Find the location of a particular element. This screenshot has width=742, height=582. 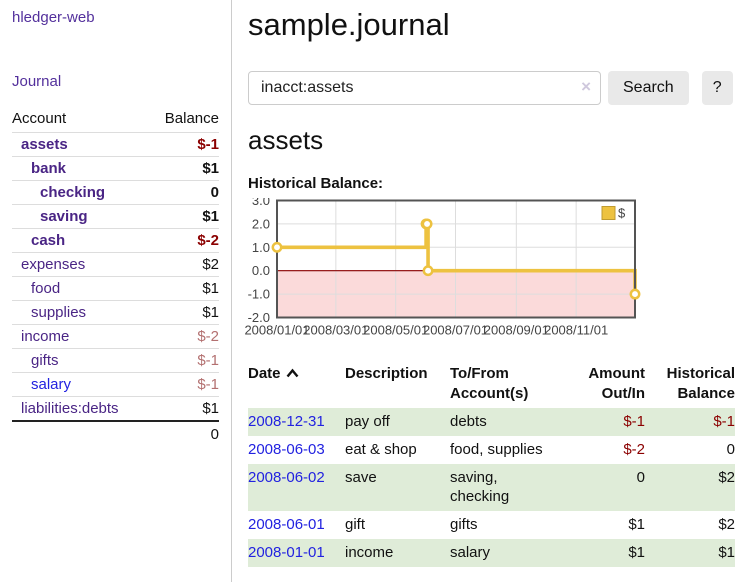

balance-column-header: Balance is located at coordinates (184, 120).